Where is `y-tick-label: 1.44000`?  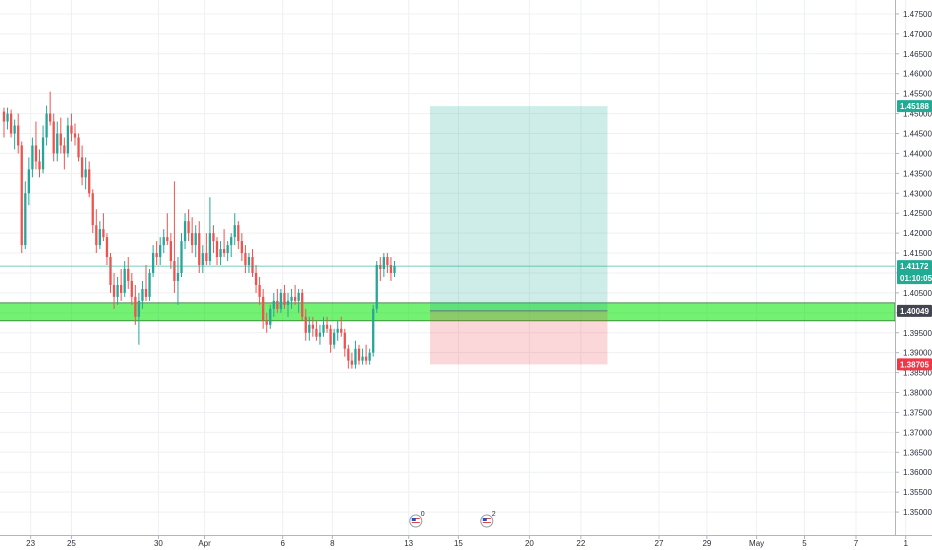 y-tick-label: 1.44000 is located at coordinates (917, 153).